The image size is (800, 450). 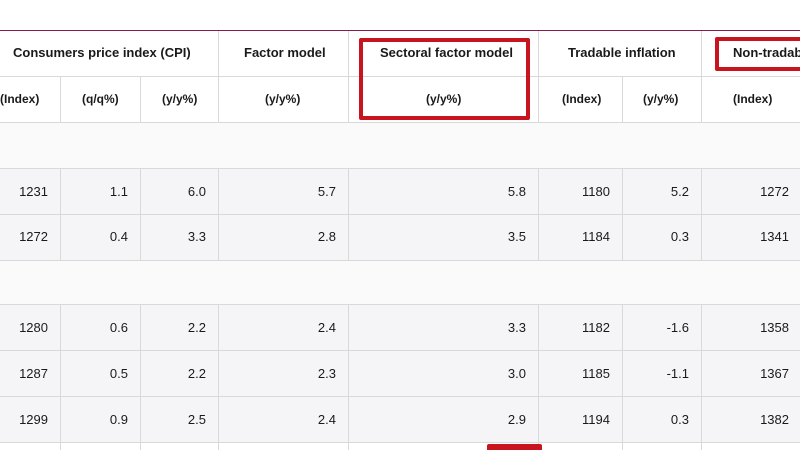 I want to click on cell-nontradable-index: 1341, so click(x=774, y=236).